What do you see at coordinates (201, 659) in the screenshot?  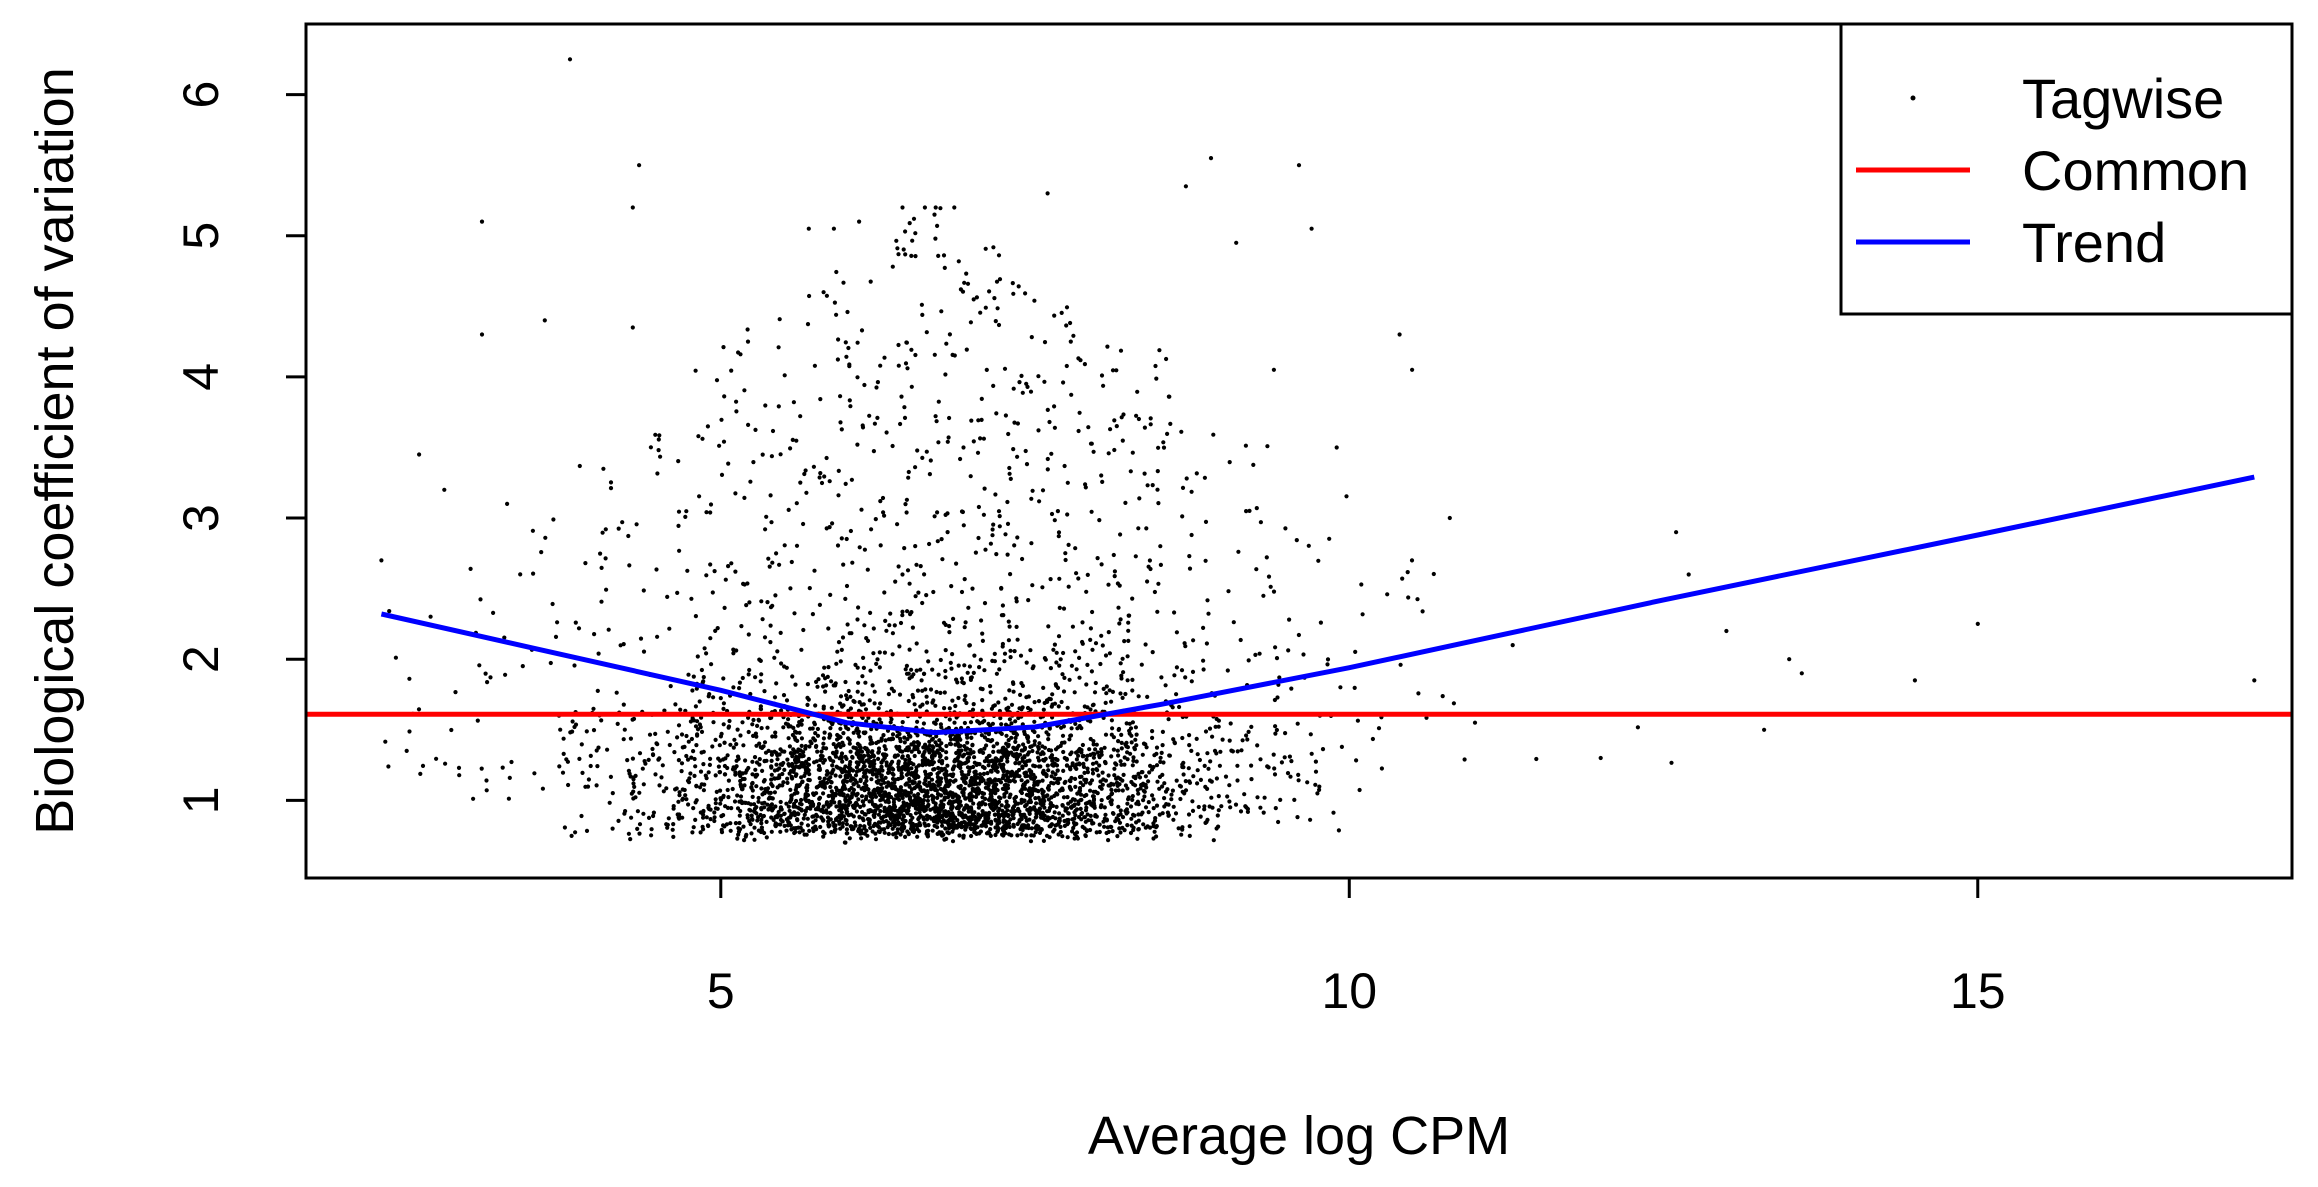 I see `y-tick-label: 2` at bounding box center [201, 659].